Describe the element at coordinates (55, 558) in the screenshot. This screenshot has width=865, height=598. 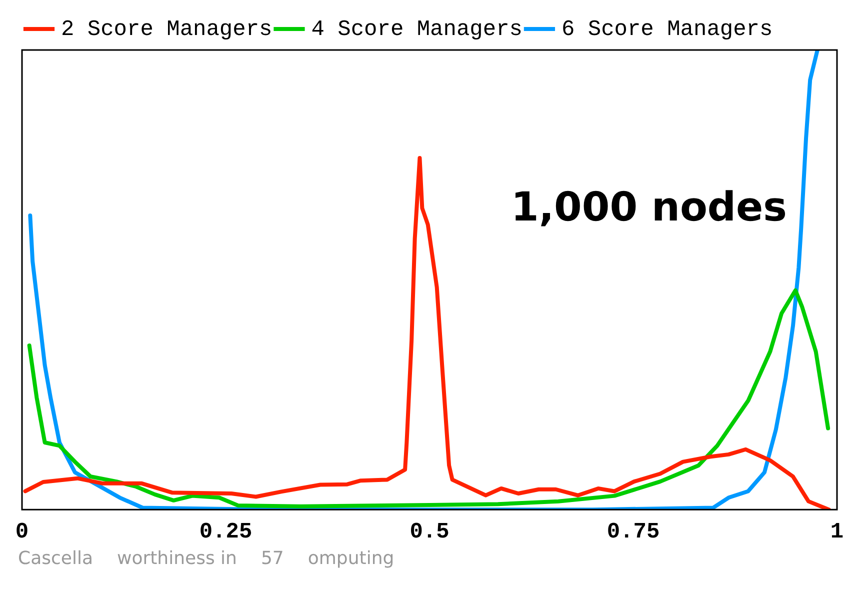
I see `text: Cascella` at that location.